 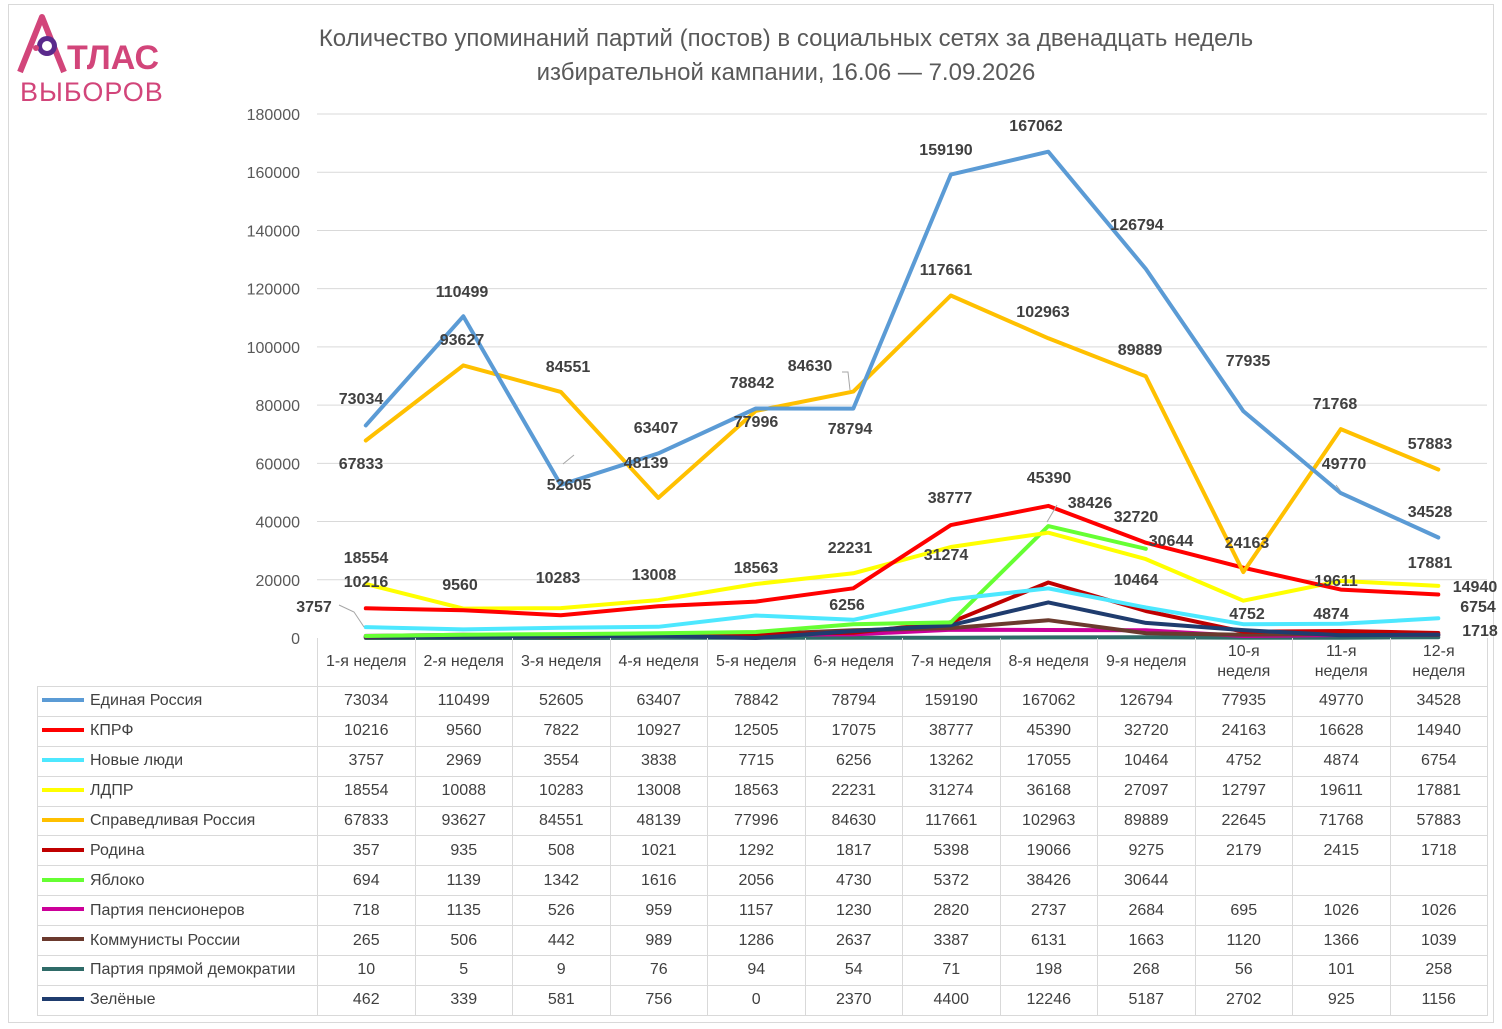 What do you see at coordinates (1341, 662) in the screenshot?
I see `category-label: 11-я неделя` at bounding box center [1341, 662].